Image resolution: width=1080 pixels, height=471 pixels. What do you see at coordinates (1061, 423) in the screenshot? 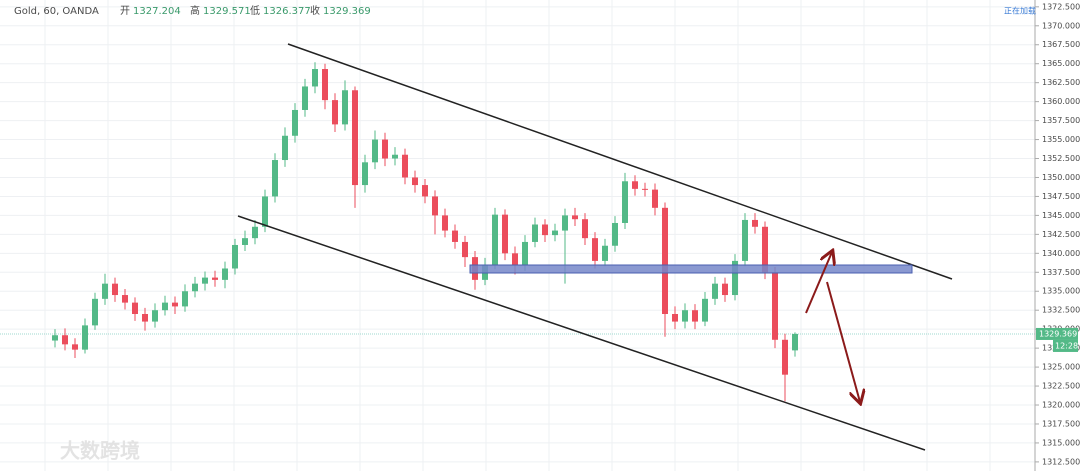
I see `y-tick-label: 1317.500` at bounding box center [1061, 423].